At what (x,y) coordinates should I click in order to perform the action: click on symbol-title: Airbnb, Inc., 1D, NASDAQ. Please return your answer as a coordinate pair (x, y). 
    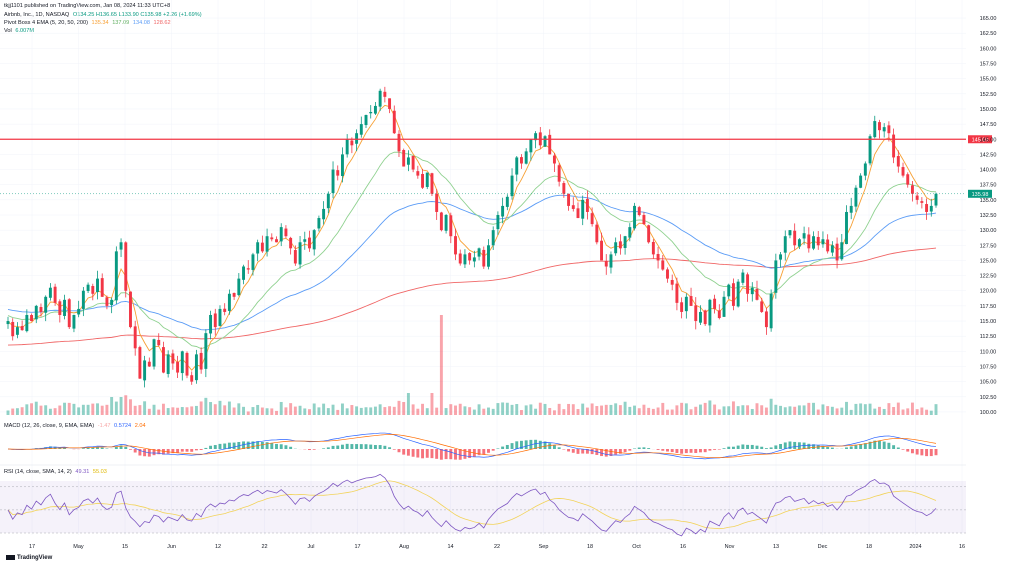
    Looking at the image, I should click on (37, 15).